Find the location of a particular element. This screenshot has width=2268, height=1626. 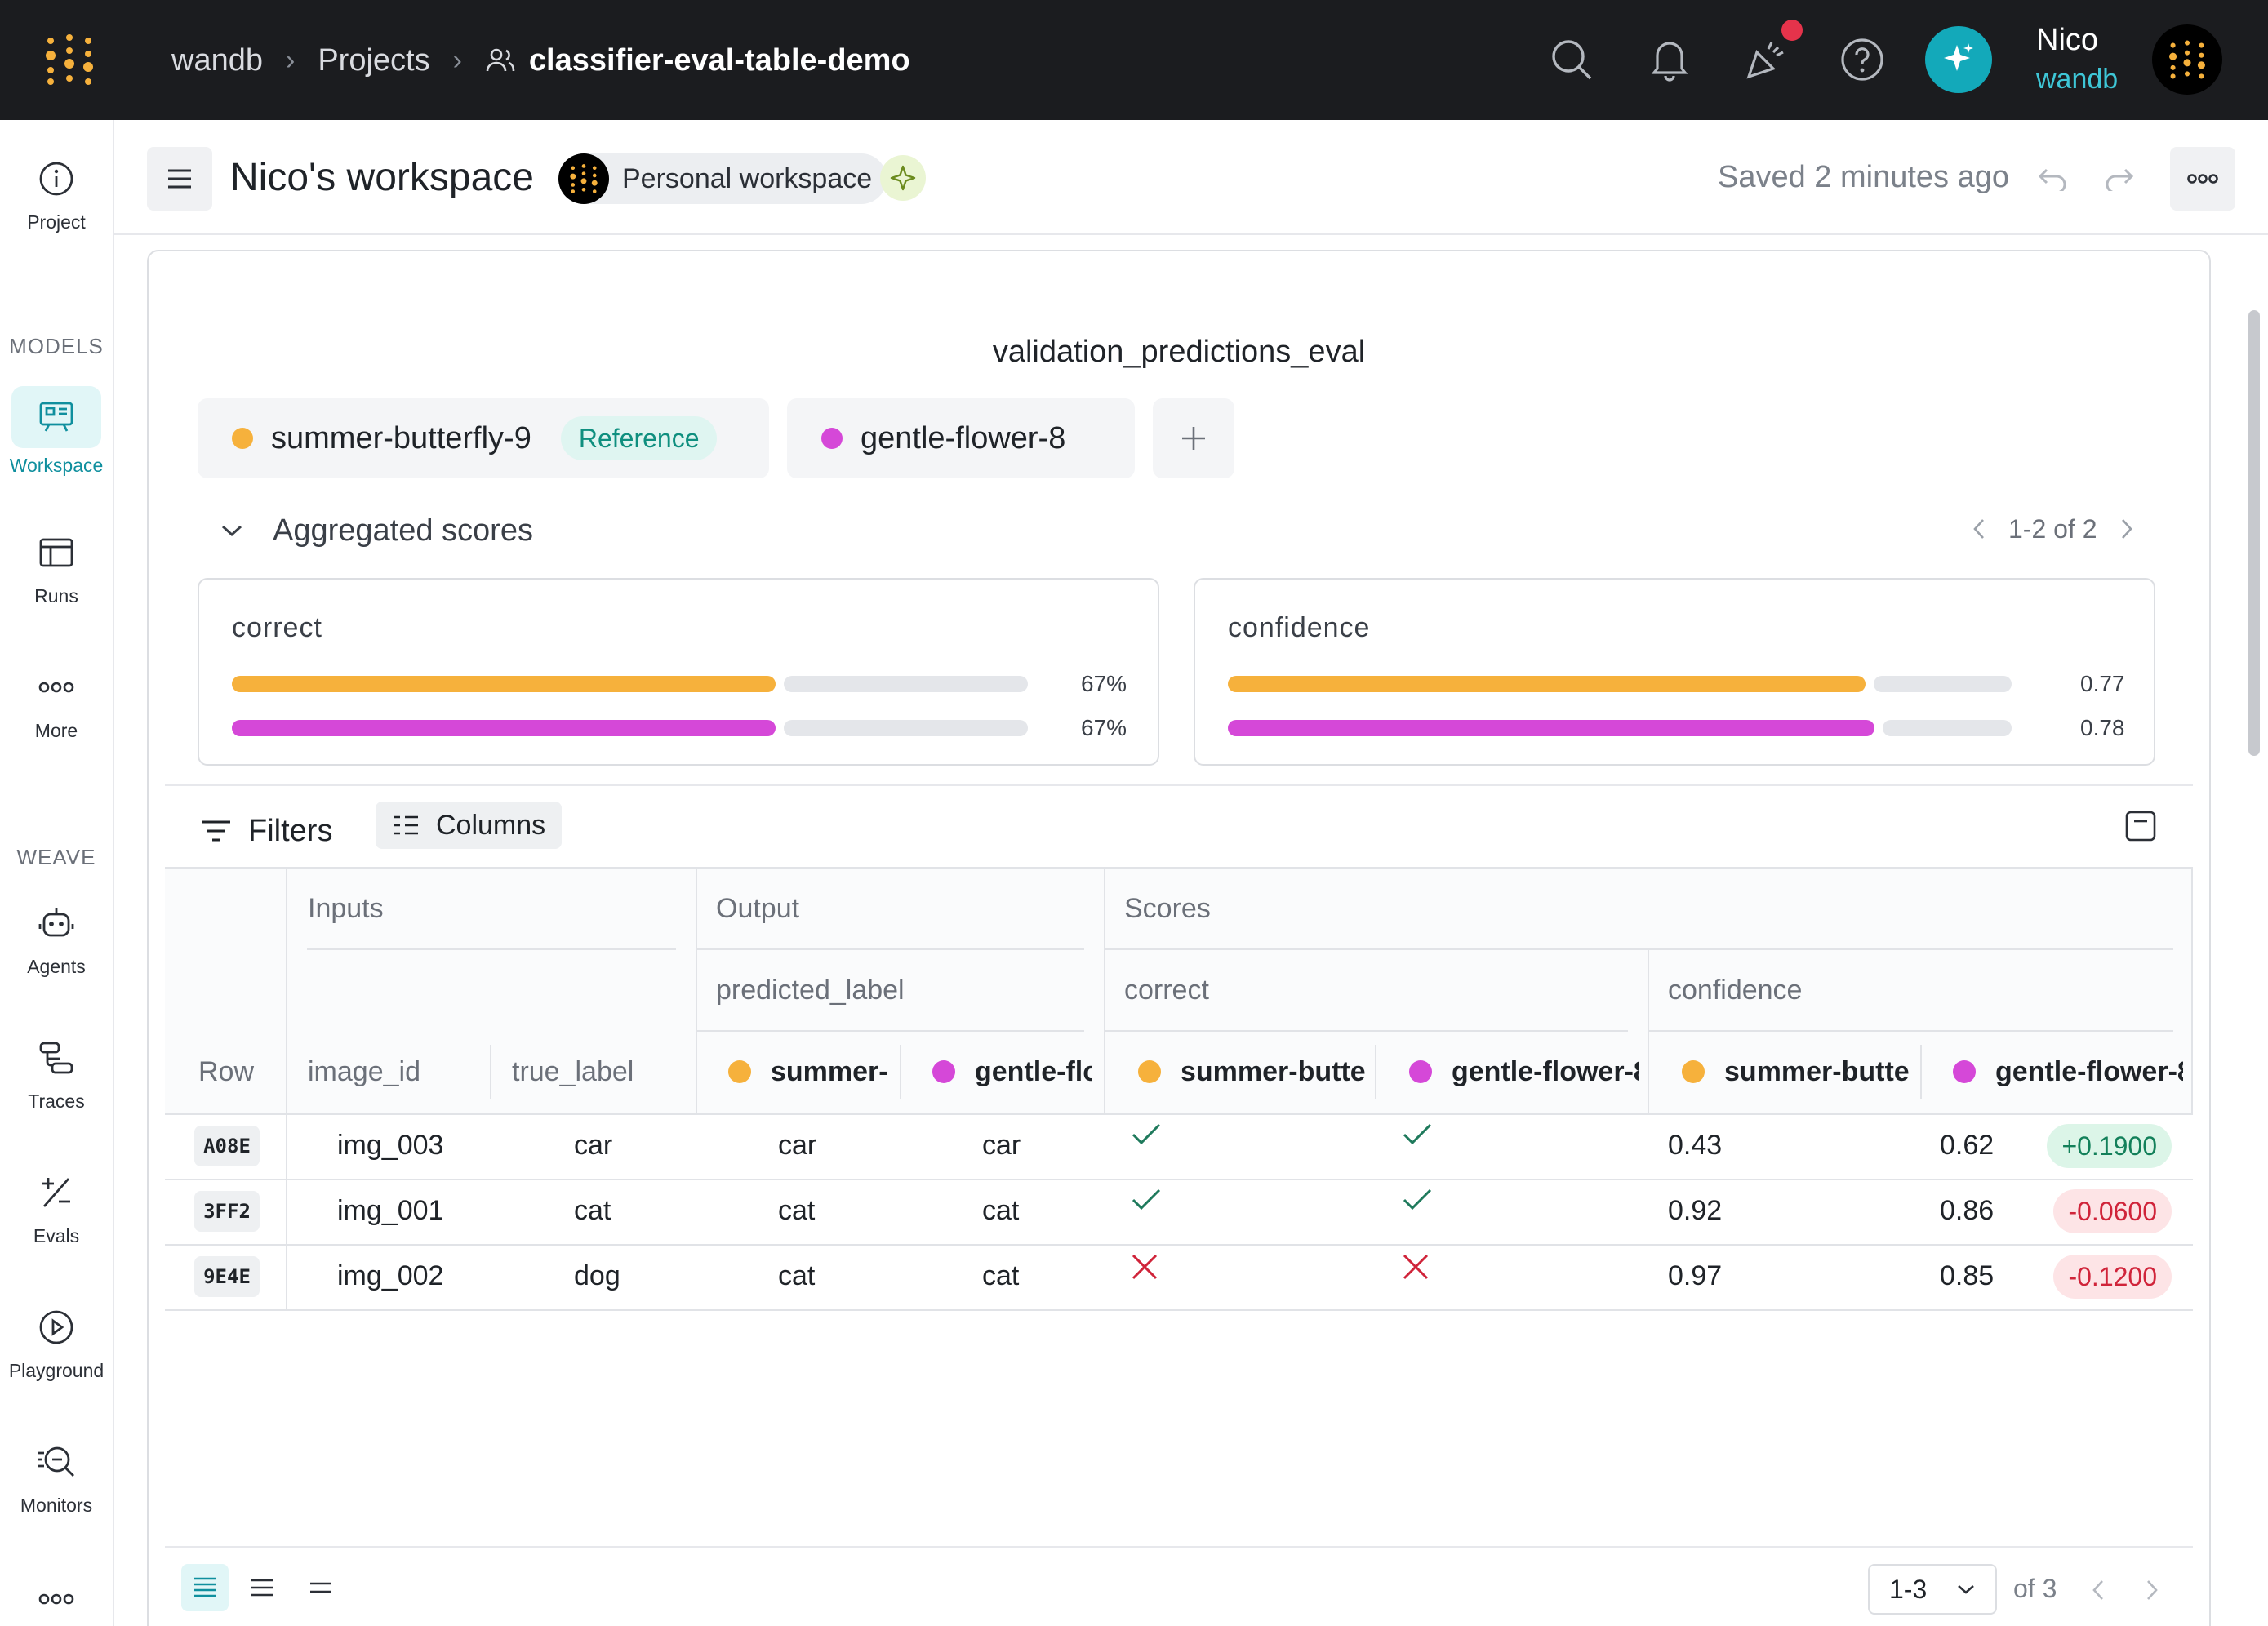

column-header-correct-summer: summer-butter is located at coordinates (1251, 1072).